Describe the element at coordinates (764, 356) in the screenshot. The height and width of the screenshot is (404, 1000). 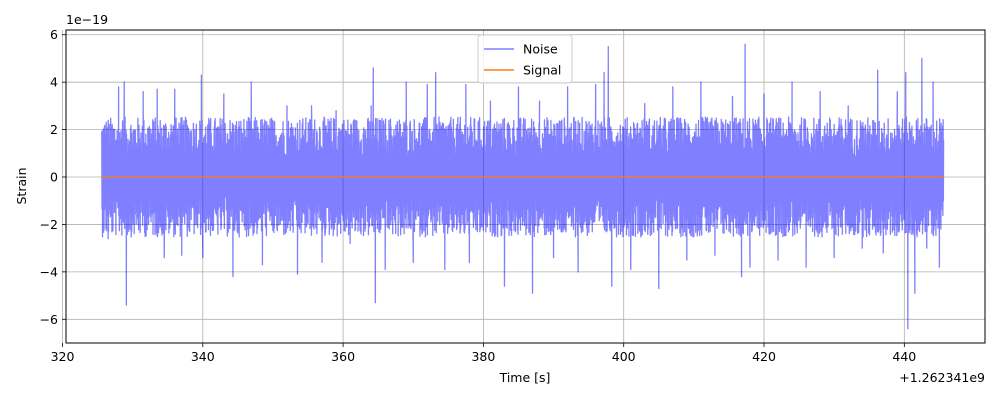
I see `x-tick-label: 420` at that location.